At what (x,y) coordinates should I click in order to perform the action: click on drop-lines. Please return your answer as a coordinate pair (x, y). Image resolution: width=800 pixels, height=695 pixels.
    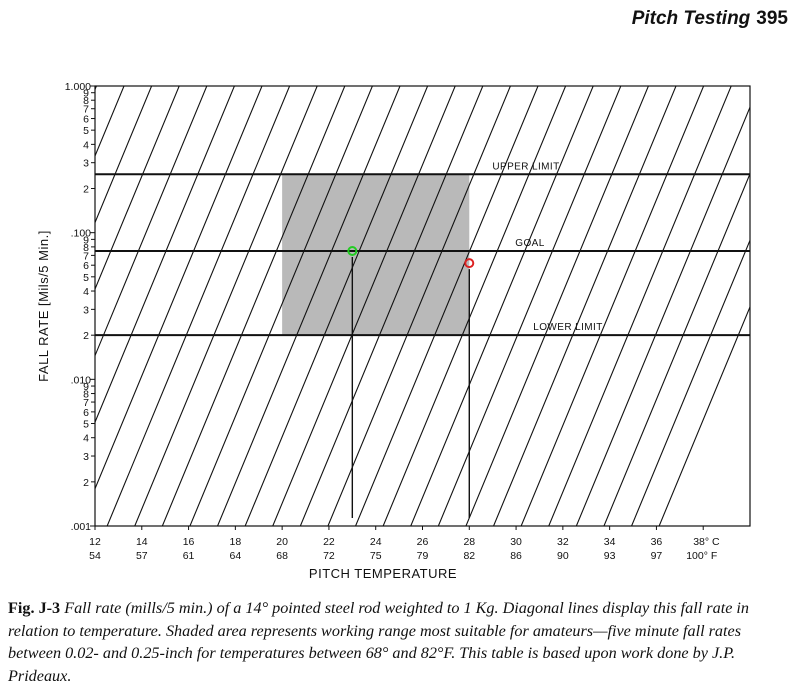
    Looking at the image, I should click on (410, 387).